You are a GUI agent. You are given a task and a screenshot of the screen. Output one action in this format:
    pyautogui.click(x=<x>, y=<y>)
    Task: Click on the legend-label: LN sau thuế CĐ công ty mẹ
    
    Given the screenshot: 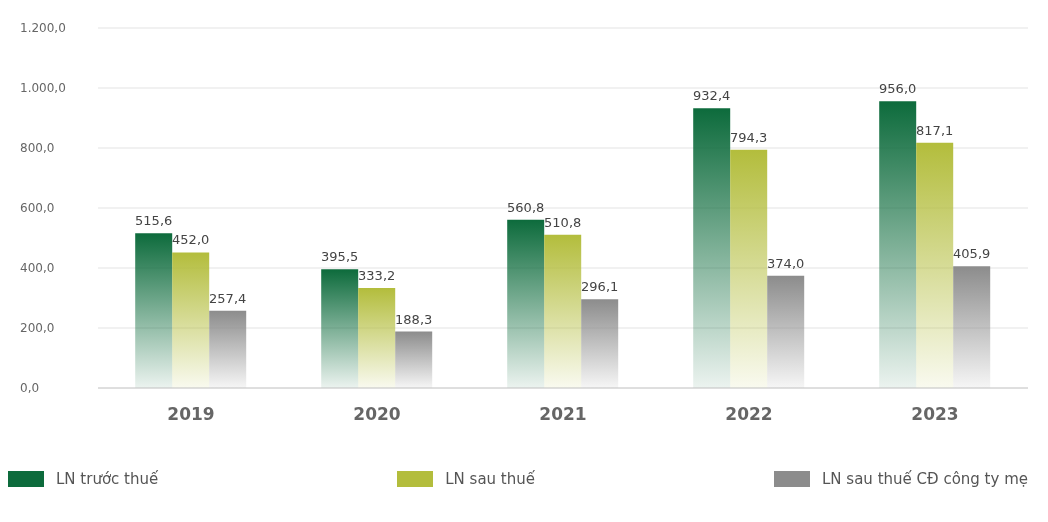 What is the action you would take?
    pyautogui.click(x=925, y=479)
    